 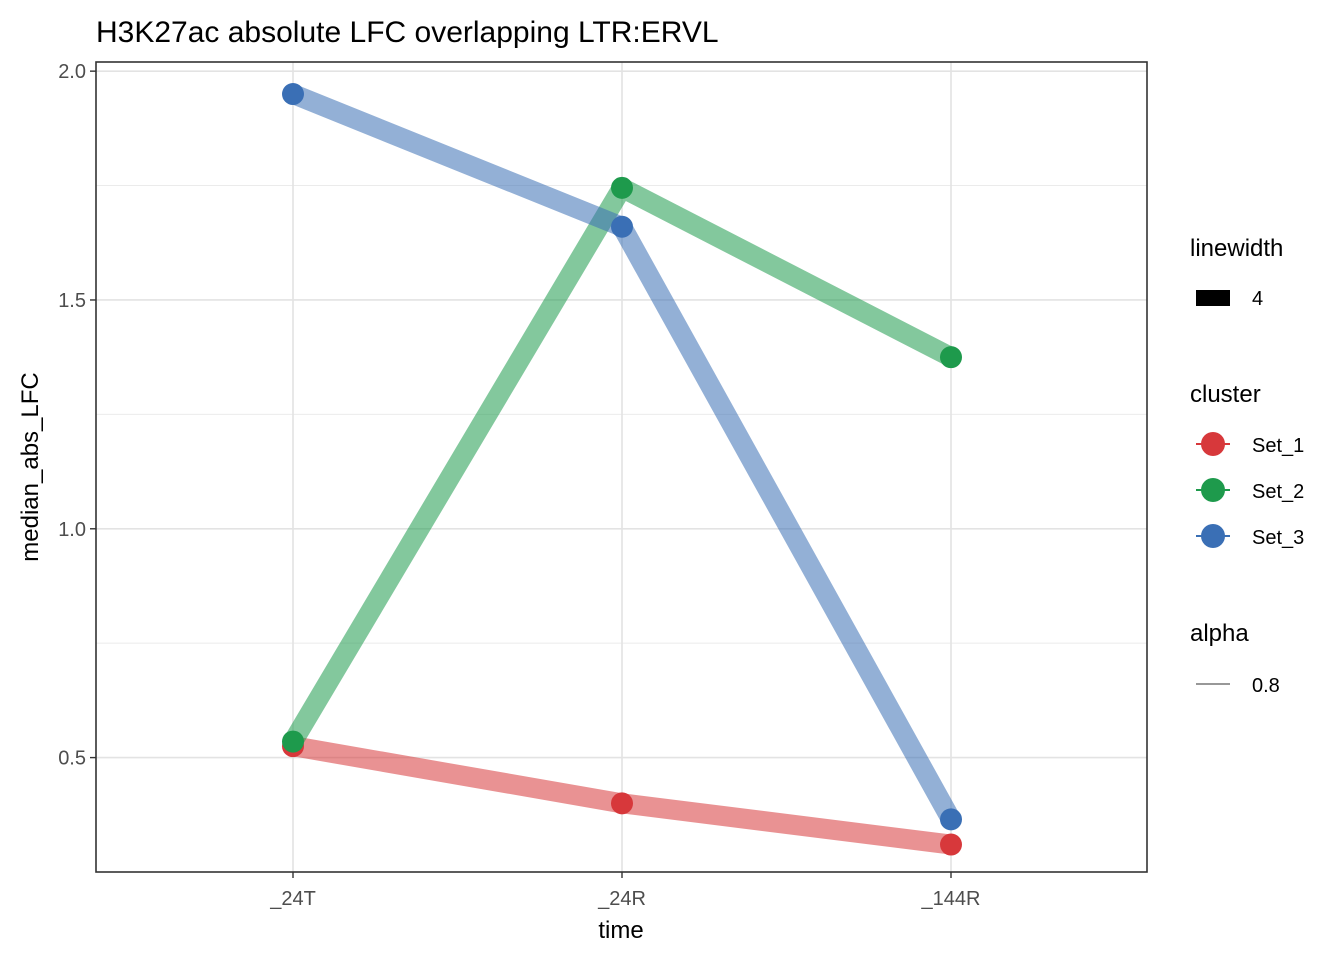 I want to click on x-axis-title: time, so click(x=620, y=930).